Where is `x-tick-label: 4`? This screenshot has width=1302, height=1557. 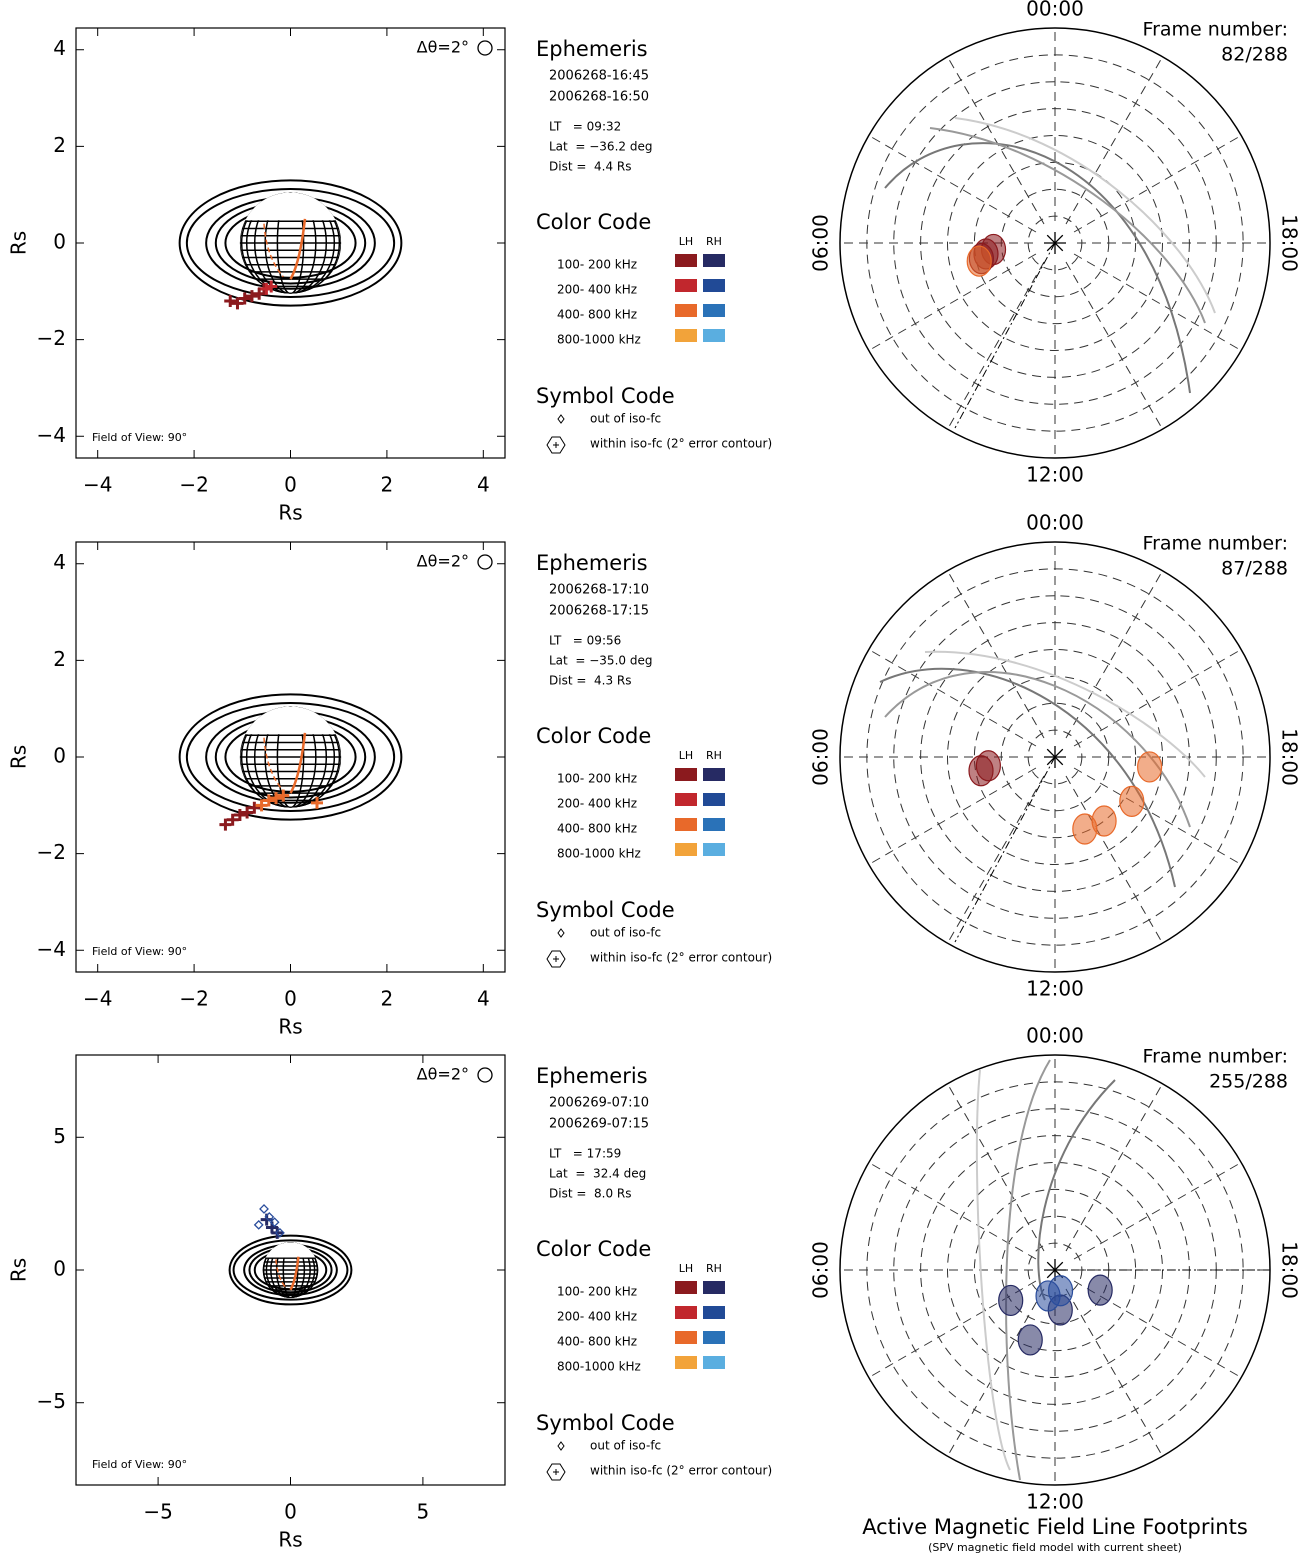 x-tick-label: 4 is located at coordinates (483, 485).